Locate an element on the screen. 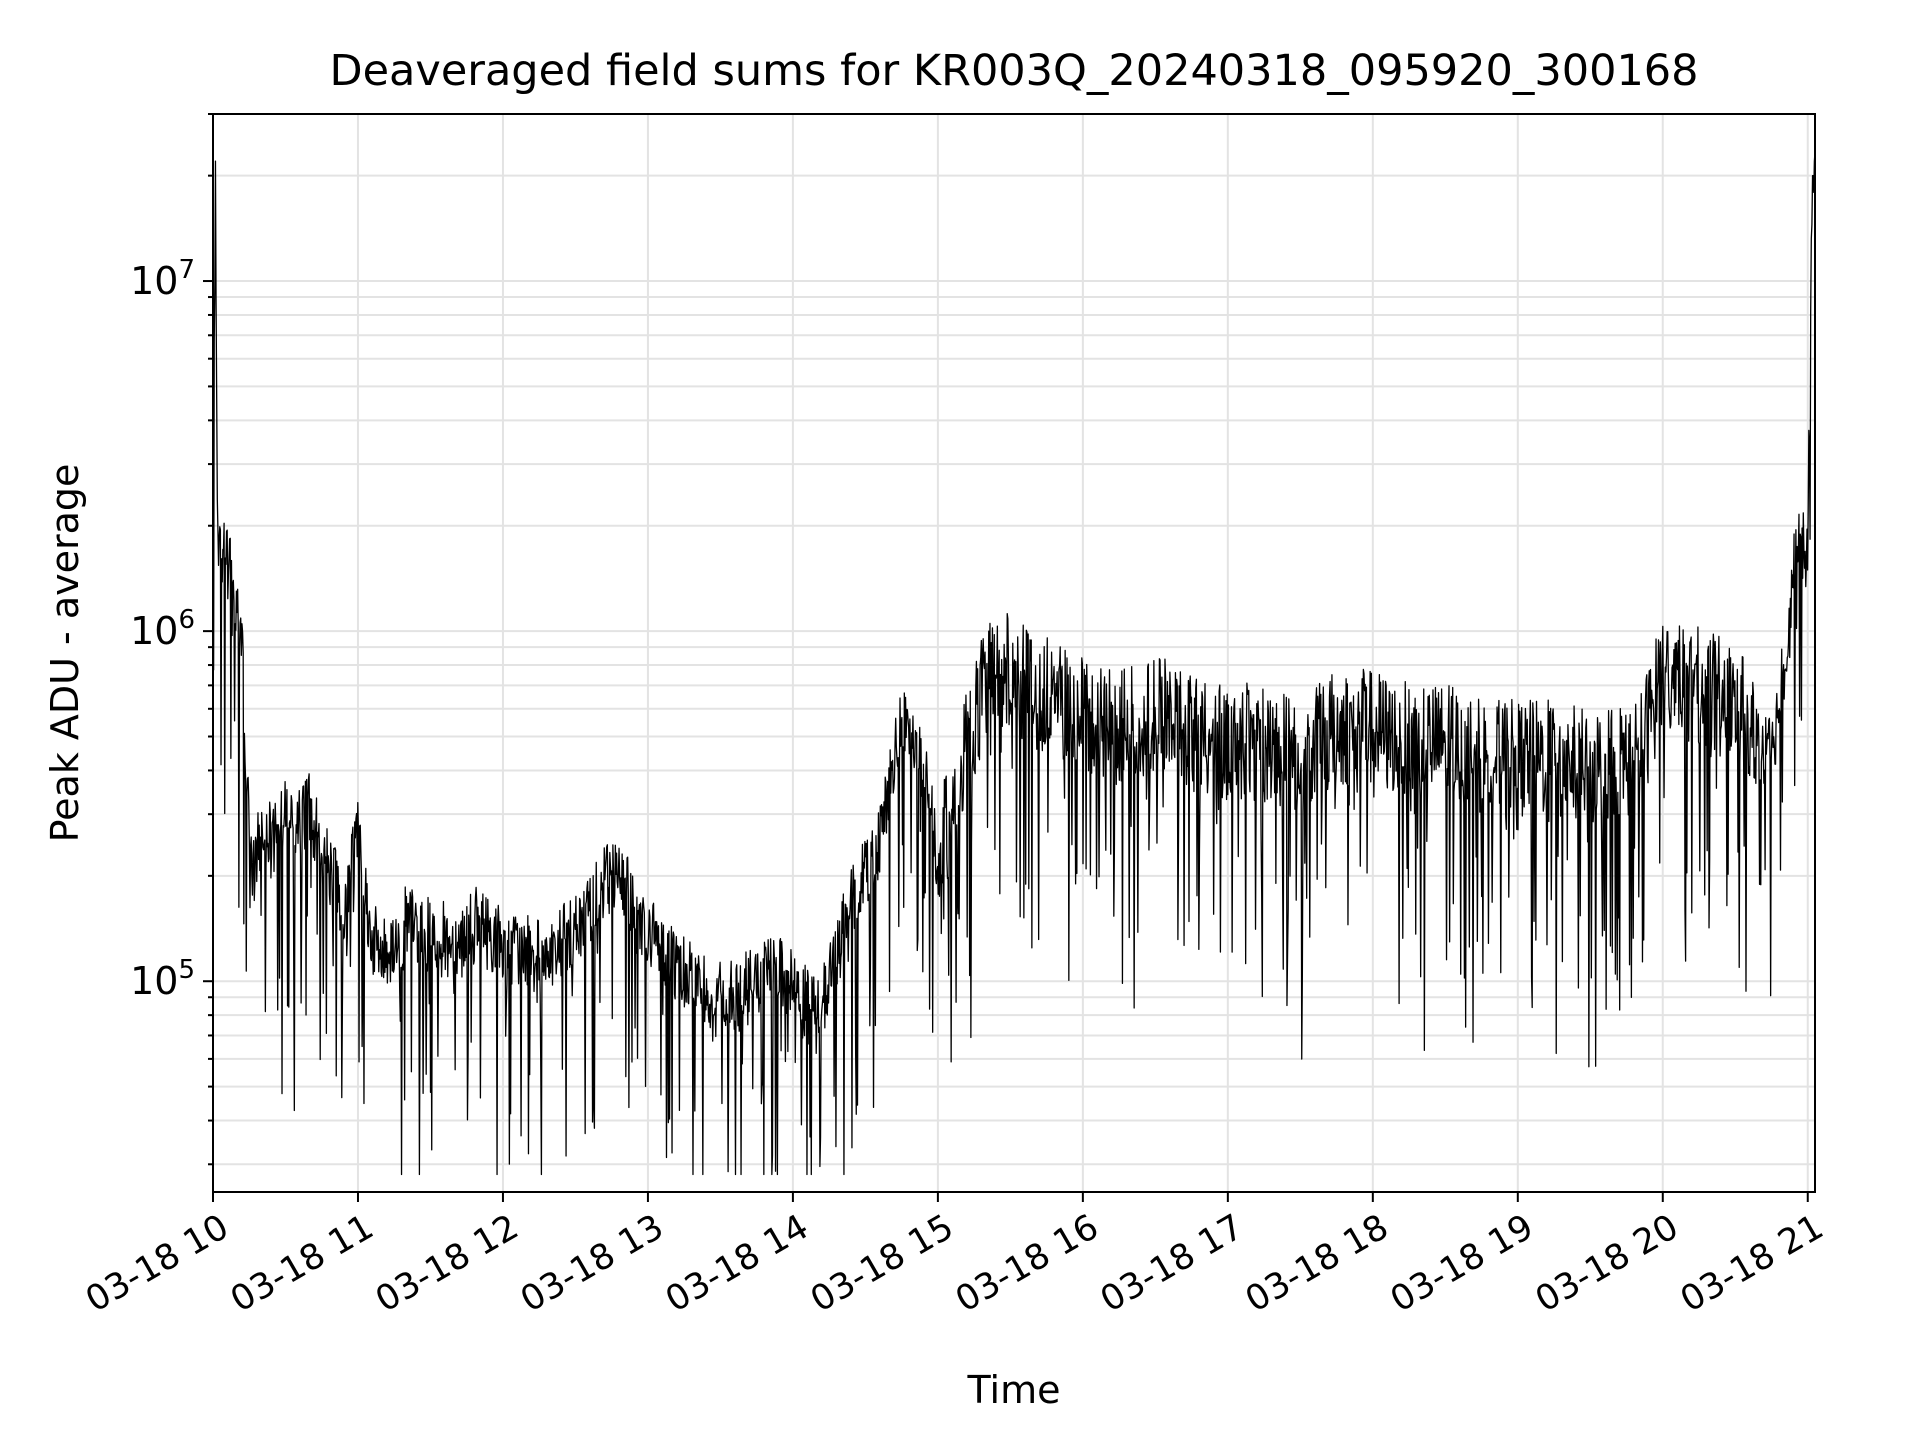 The width and height of the screenshot is (1920, 1445). y-tick-exponent: 7 is located at coordinates (186, 270).